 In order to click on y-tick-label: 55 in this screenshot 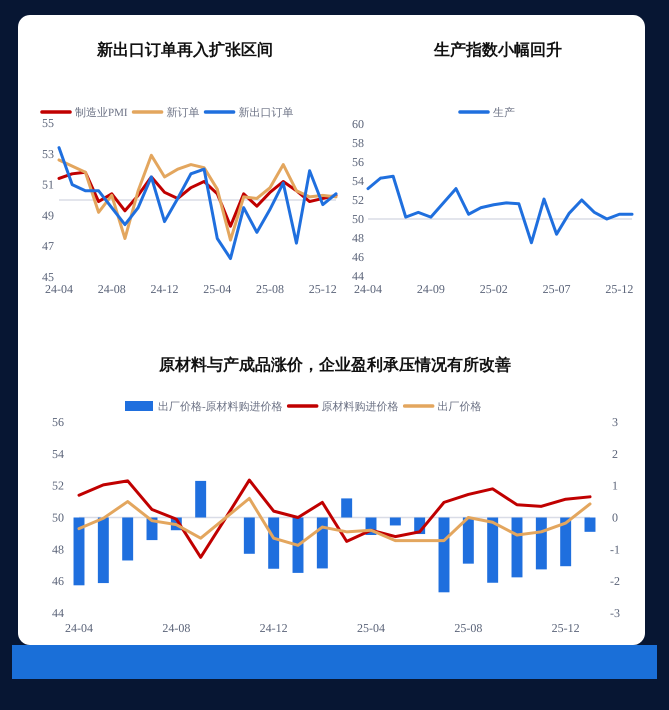, I will do `click(48, 123)`.